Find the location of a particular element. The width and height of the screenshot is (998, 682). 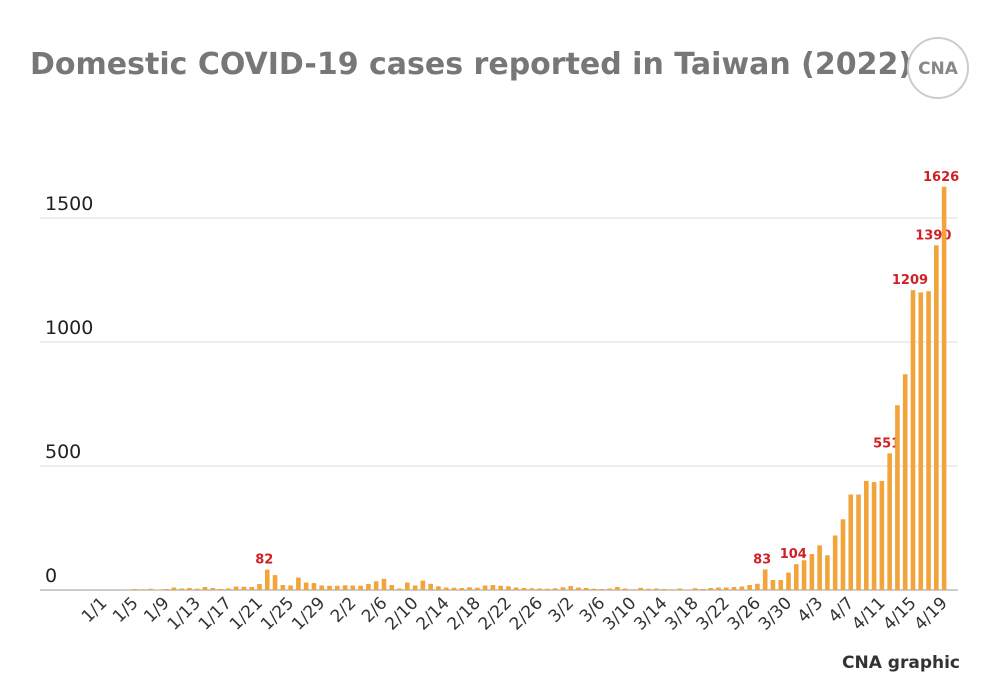

x-tick-label: 4/15 is located at coordinates (899, 613).